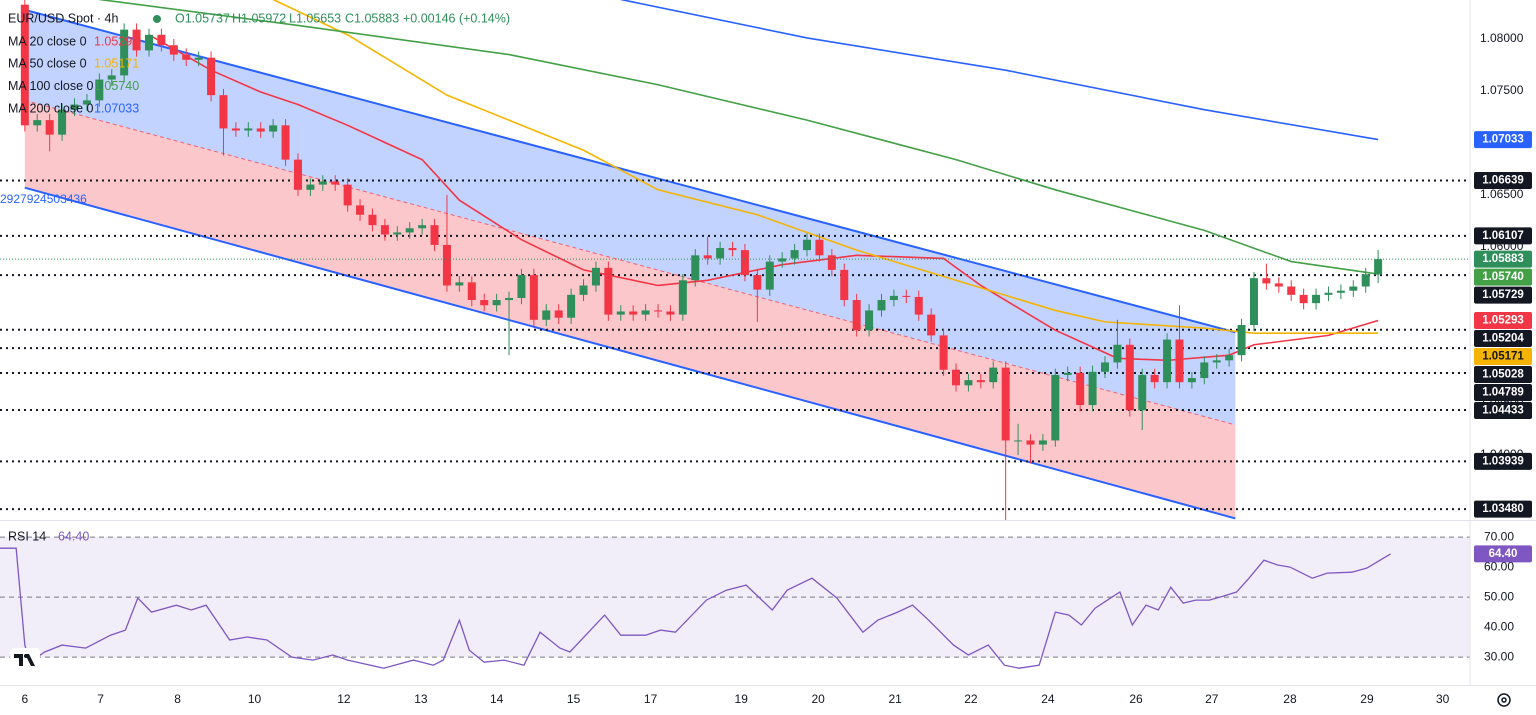 Image resolution: width=1536 pixels, height=715 pixels. Describe the element at coordinates (315, 18) in the screenshot. I see `ohlc-low: L1.05653` at that location.